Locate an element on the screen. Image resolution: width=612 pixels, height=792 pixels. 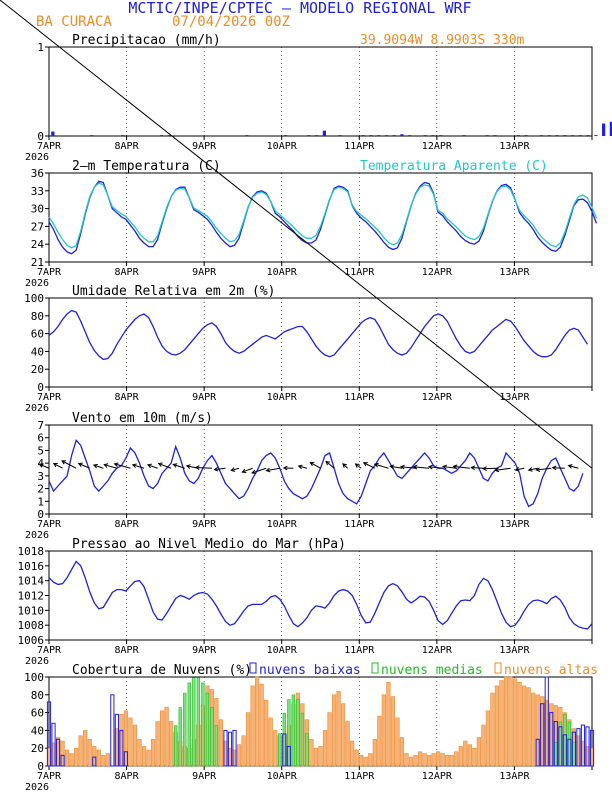
y-tick-label: 1014 is located at coordinates (31, 581).